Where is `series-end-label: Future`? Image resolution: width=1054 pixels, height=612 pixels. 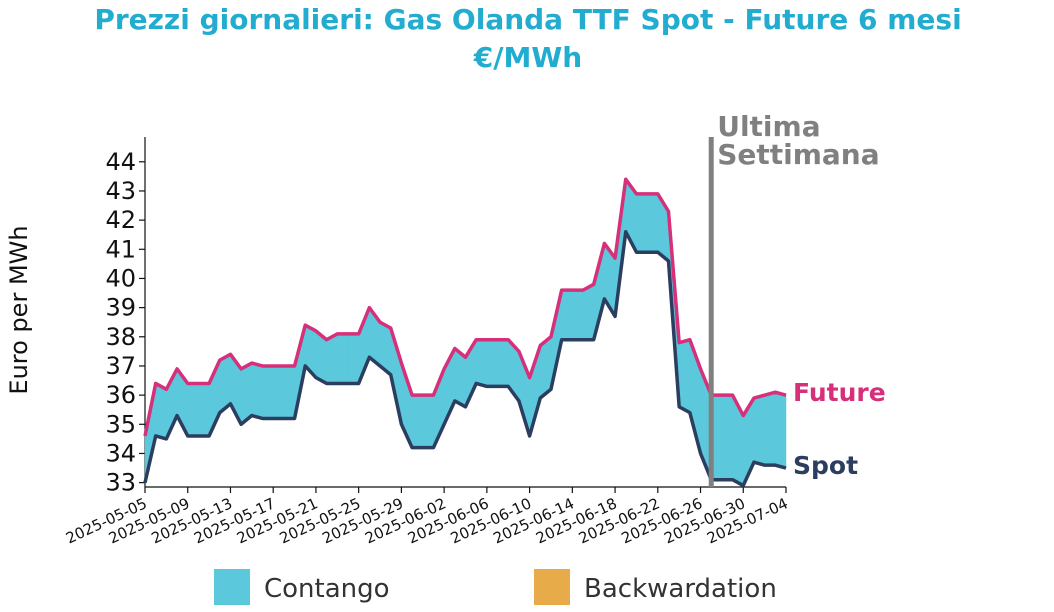
series-end-label: Future is located at coordinates (839, 392).